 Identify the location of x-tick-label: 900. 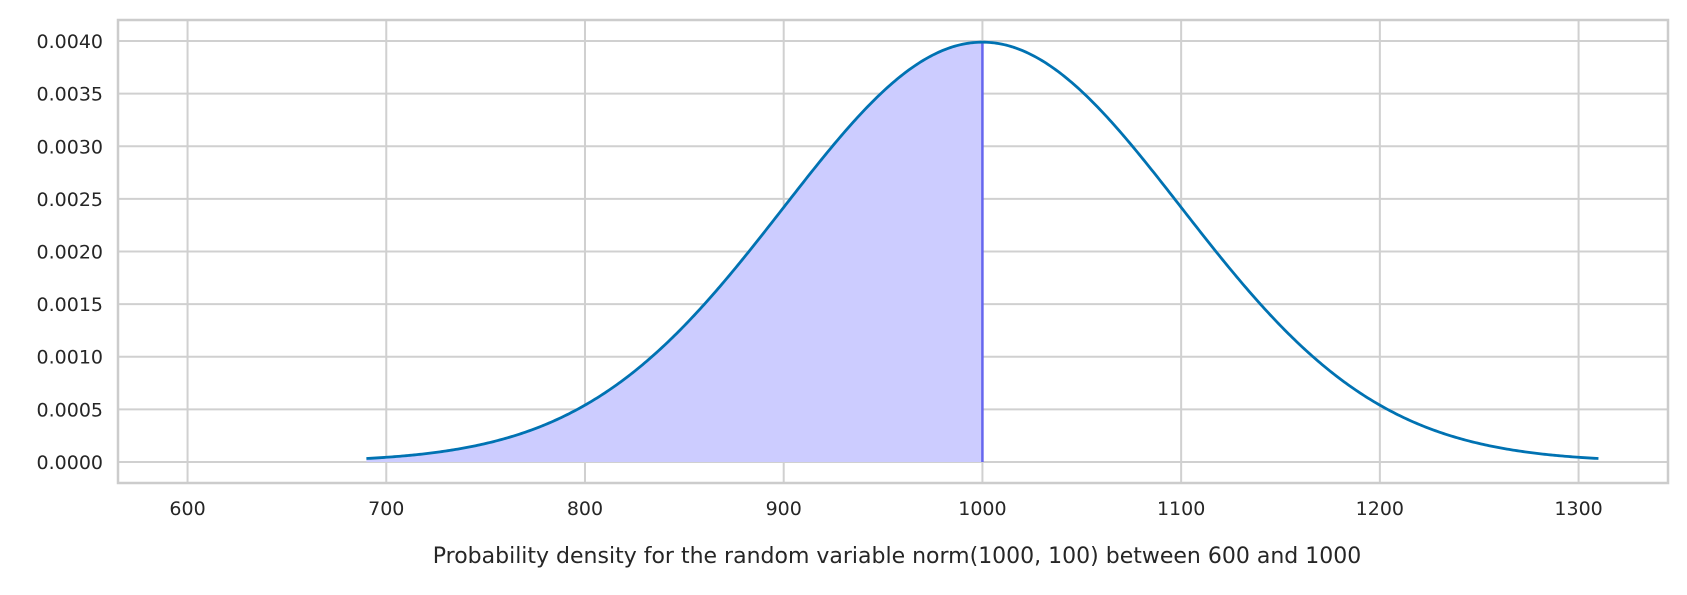
(784, 509).